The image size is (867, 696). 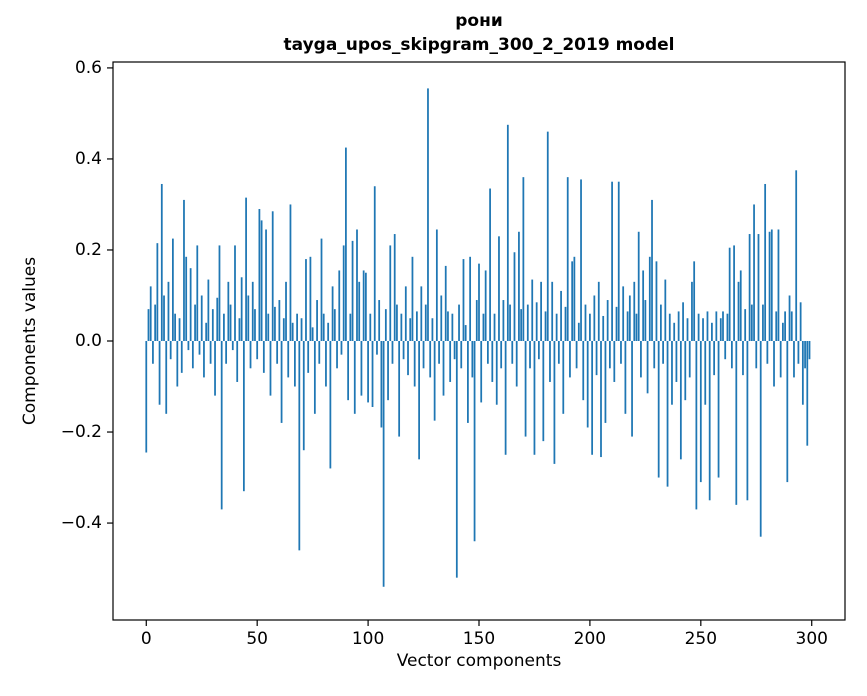 What do you see at coordinates (88, 159) in the screenshot?
I see `y-tick-label: 0.4` at bounding box center [88, 159].